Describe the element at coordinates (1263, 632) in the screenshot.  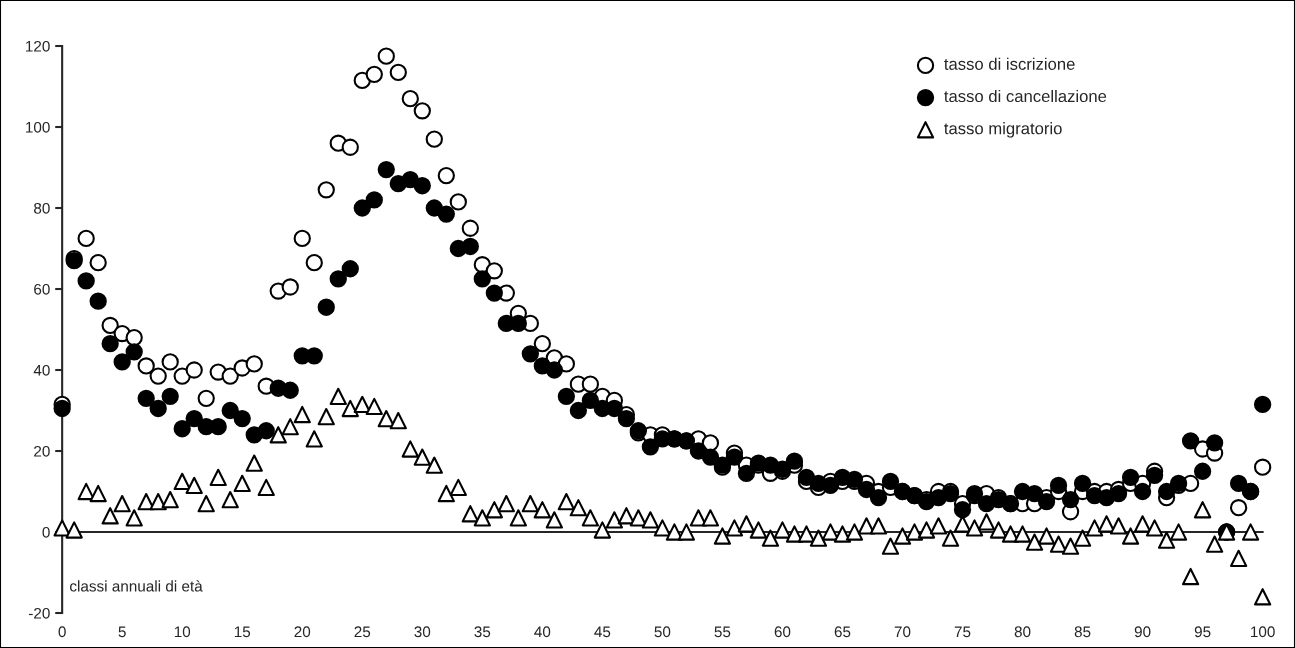
I see `x-tick-label: 100` at that location.